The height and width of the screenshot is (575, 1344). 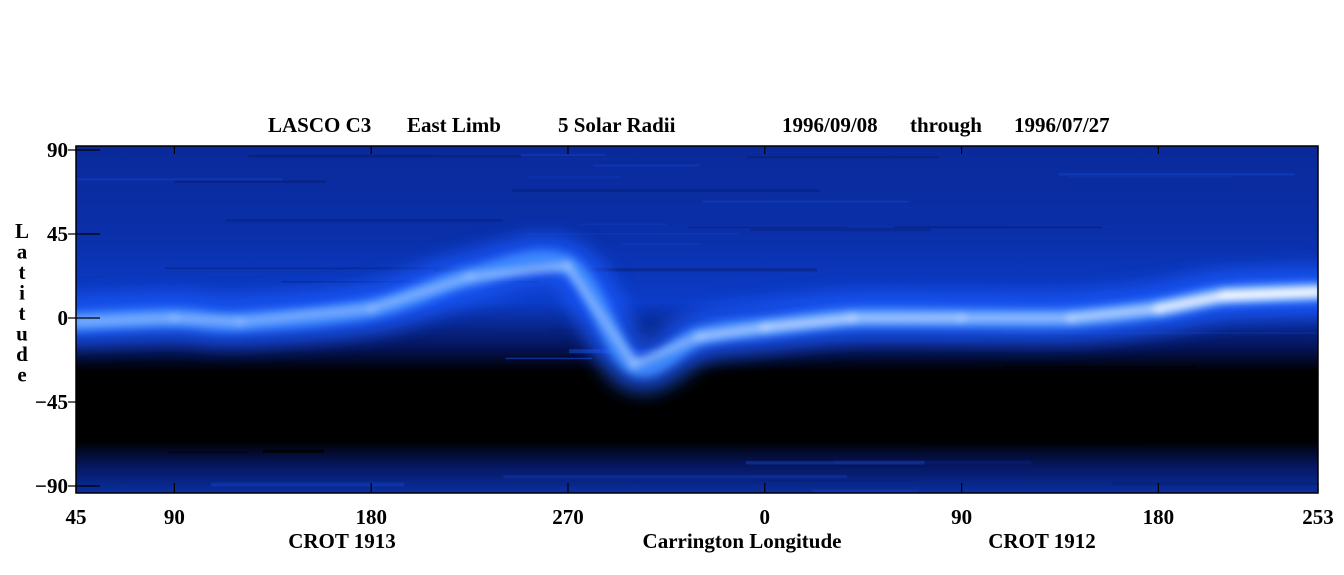 What do you see at coordinates (830, 125) in the screenshot?
I see `chart-title-date-start: 1996/09/08` at bounding box center [830, 125].